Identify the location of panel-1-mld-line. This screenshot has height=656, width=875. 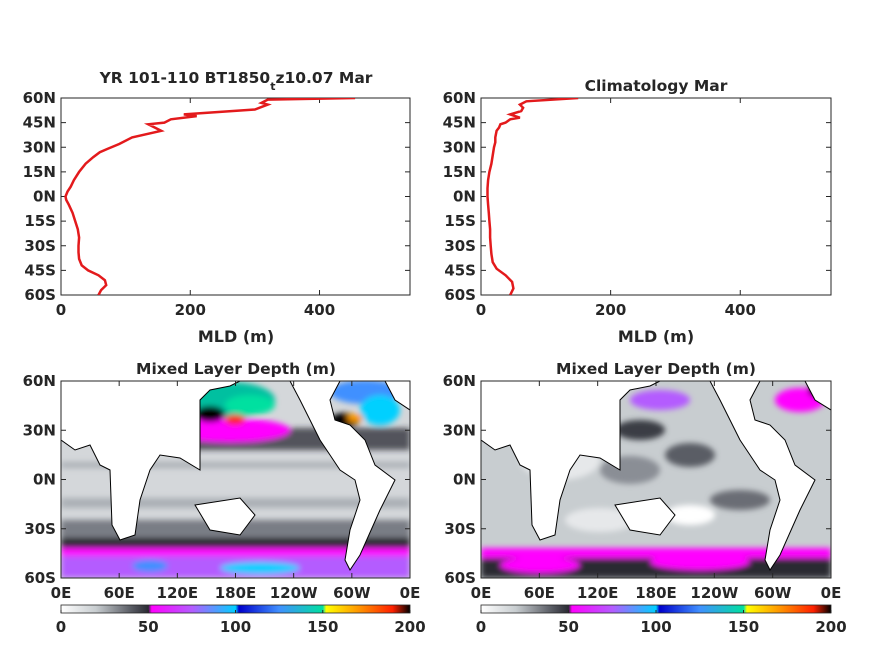
(210, 196).